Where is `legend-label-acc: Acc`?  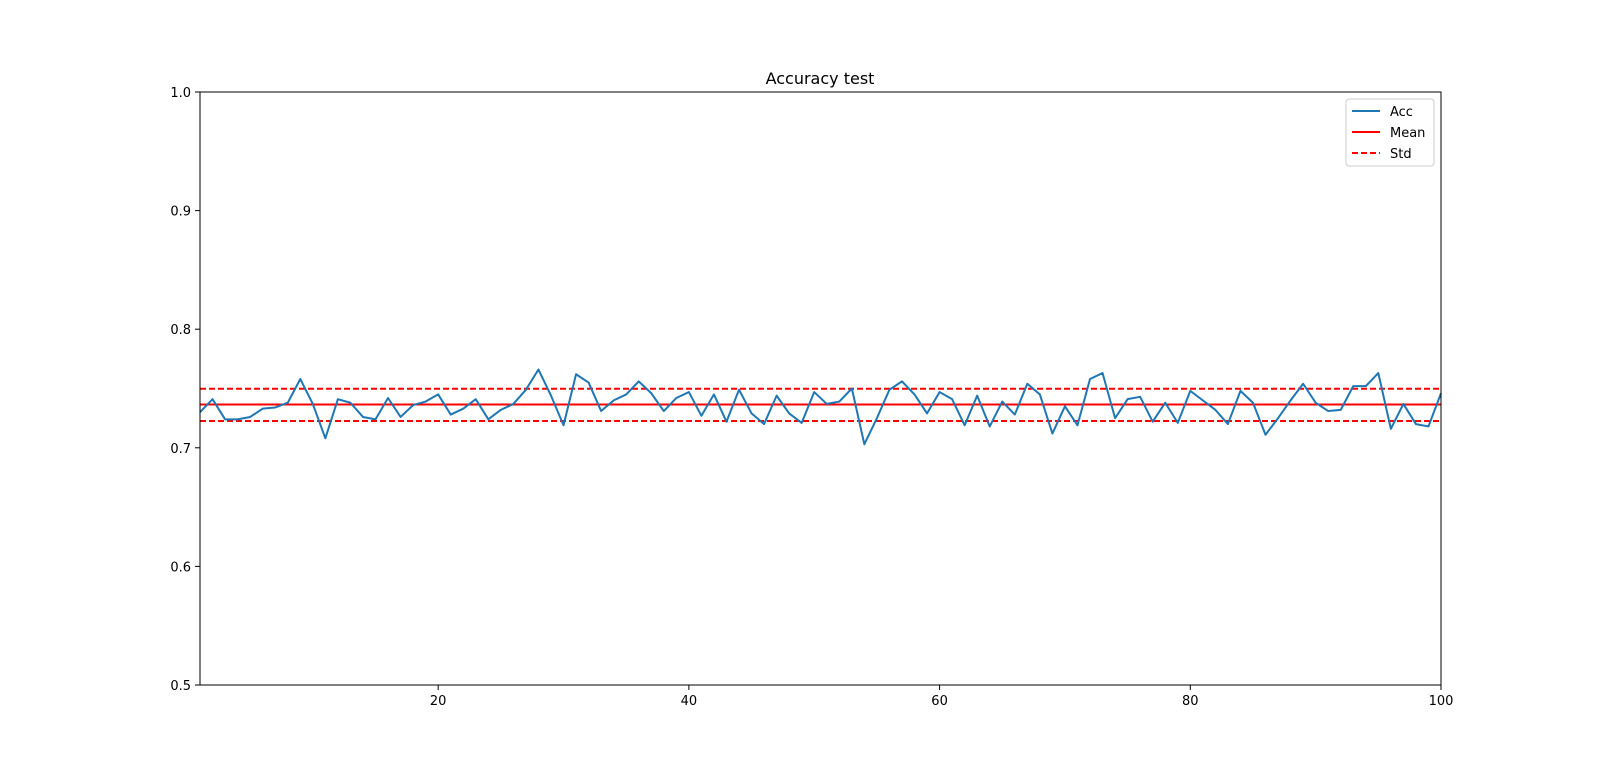 legend-label-acc: Acc is located at coordinates (1401, 112).